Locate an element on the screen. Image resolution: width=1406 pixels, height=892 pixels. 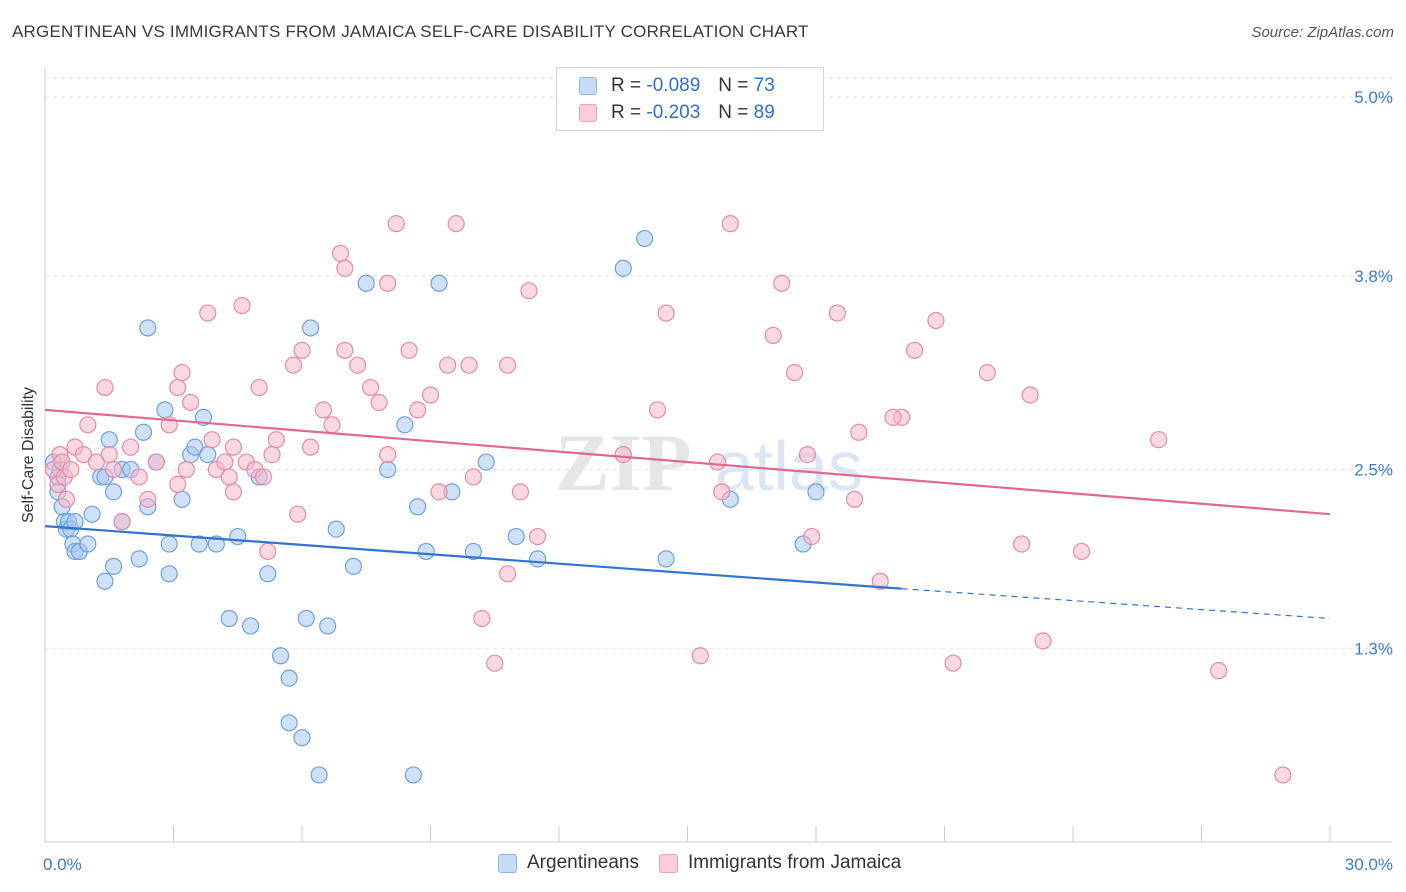
trendline-jamaica is located at coordinates (687, 462).